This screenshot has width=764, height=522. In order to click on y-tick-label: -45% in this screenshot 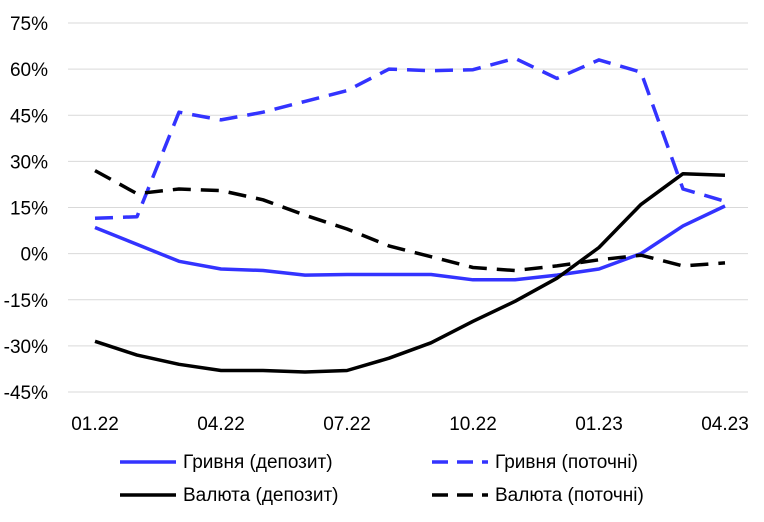, I will do `click(26, 393)`.